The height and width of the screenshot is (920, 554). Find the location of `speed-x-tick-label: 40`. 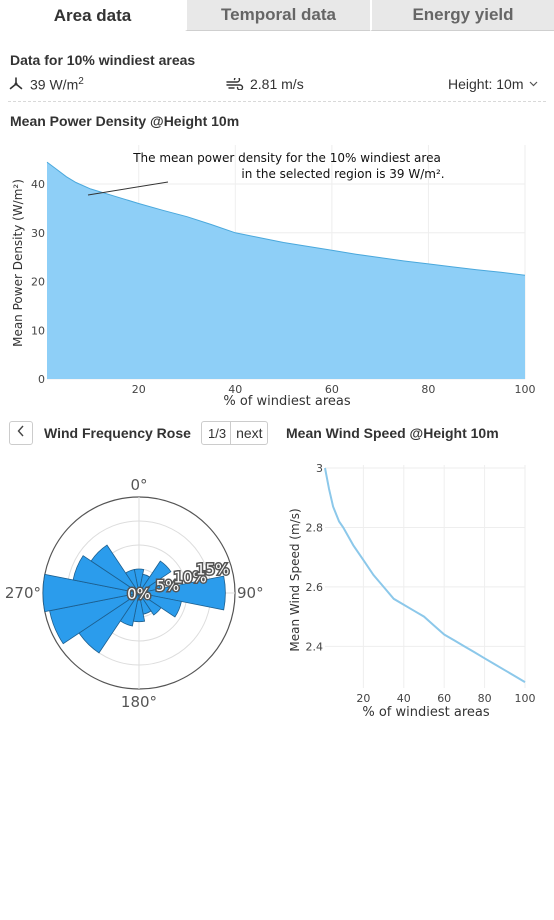

speed-x-tick-label: 40 is located at coordinates (404, 698).